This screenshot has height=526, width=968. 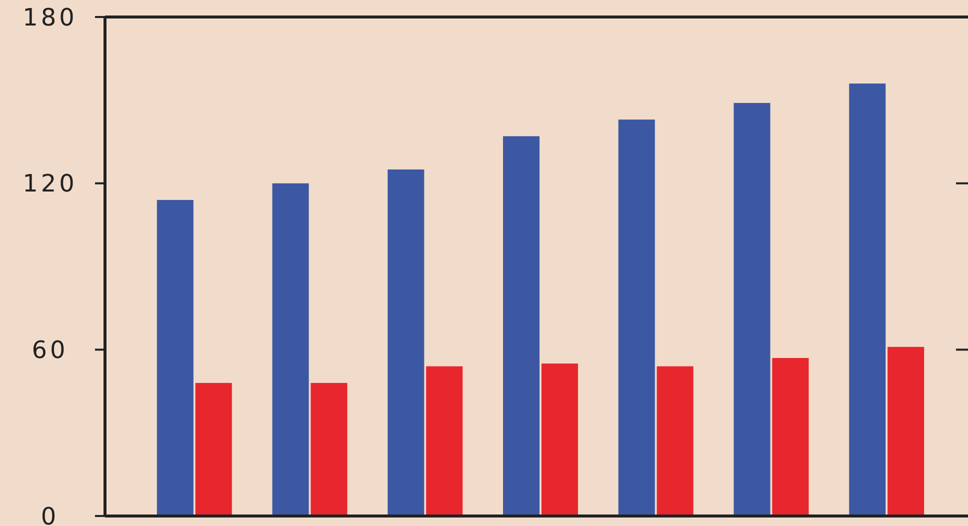 I want to click on y-tick-label: 60, so click(x=50, y=350).